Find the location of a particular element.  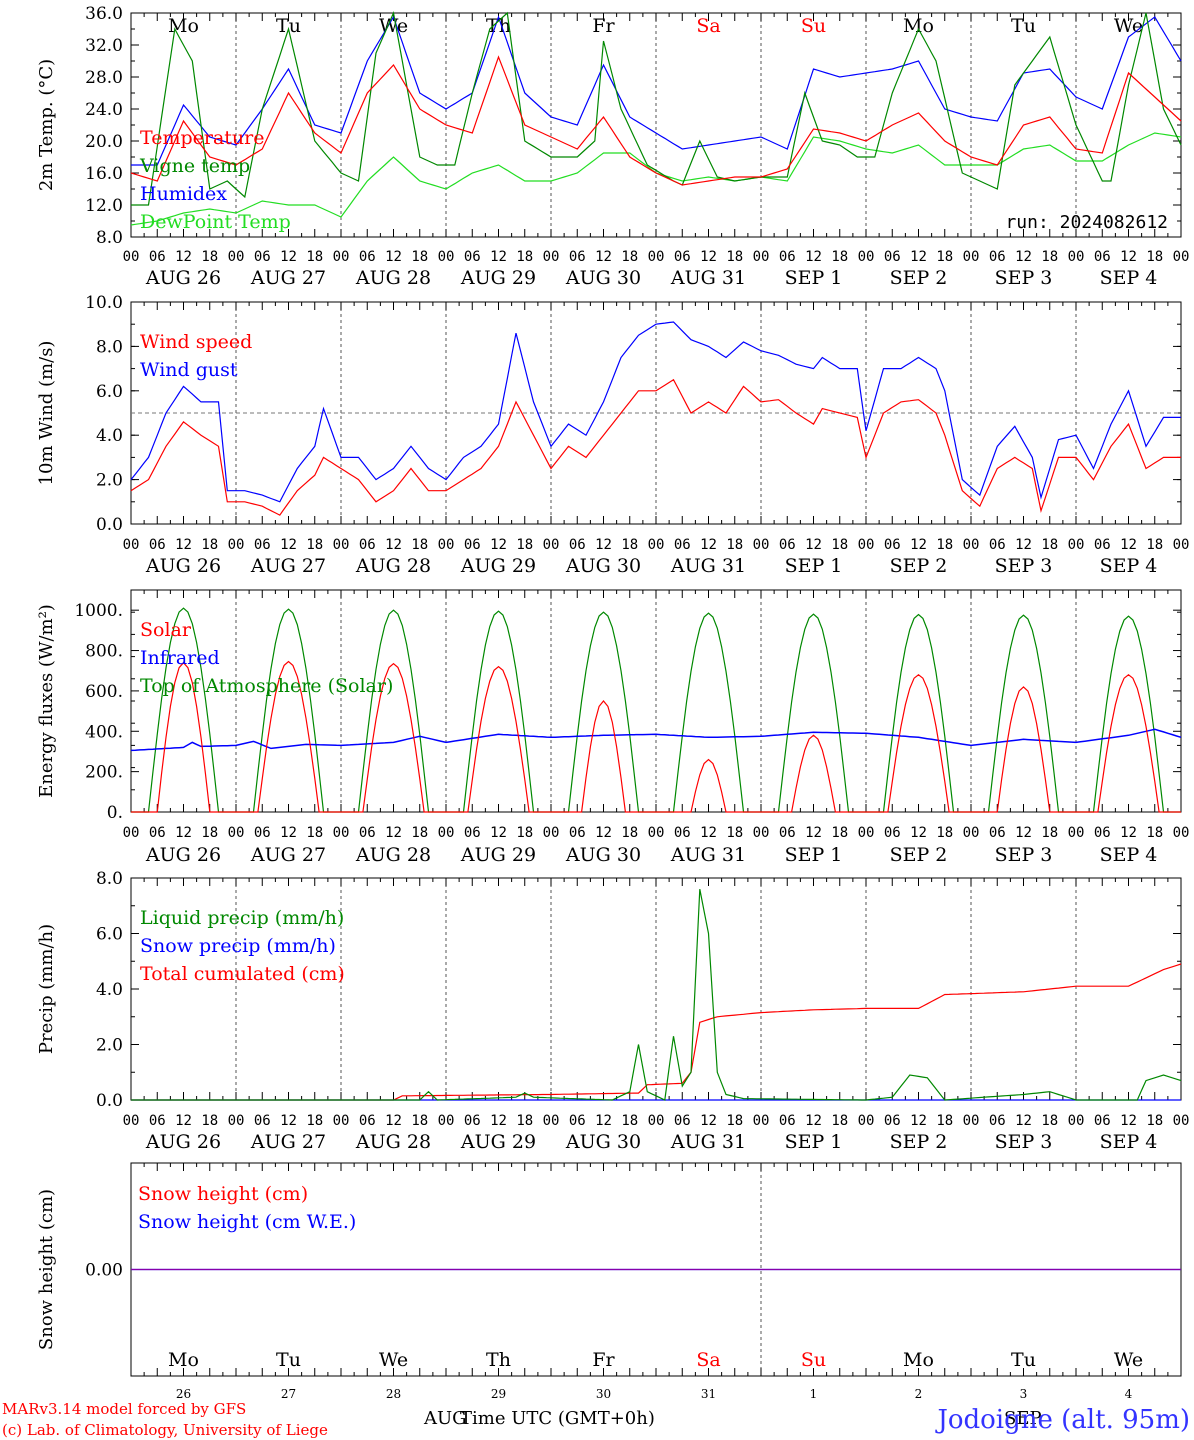

y-tick-label: 4.0 is located at coordinates (109, 436).